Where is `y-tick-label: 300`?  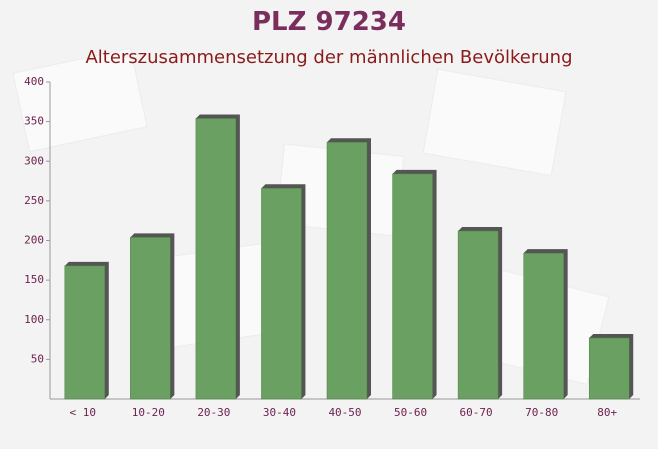 y-tick-label: 300 is located at coordinates (34, 160).